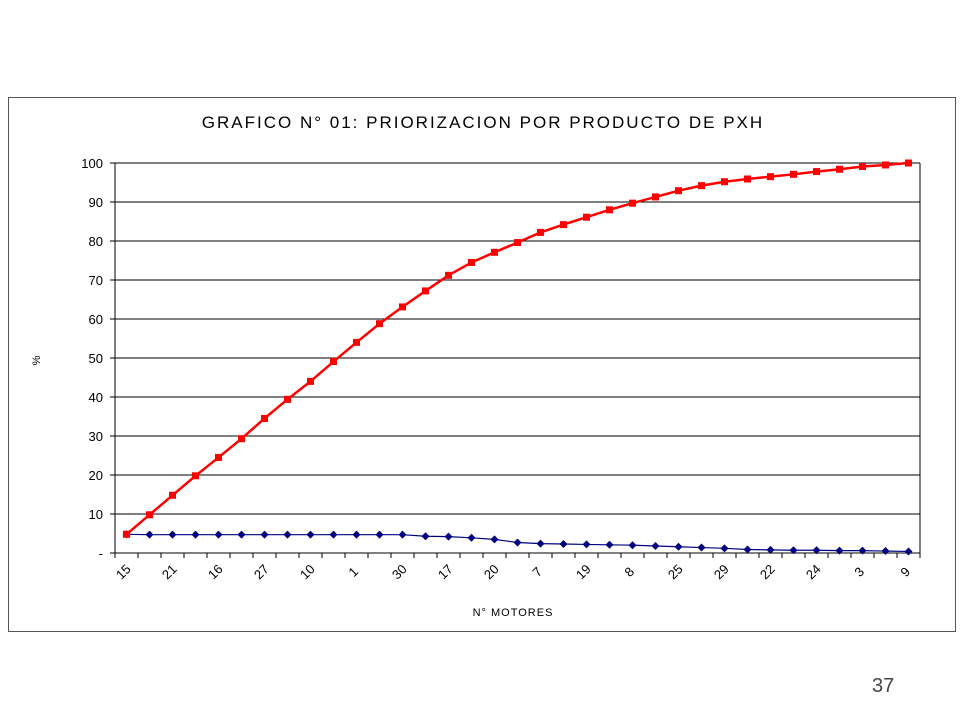  What do you see at coordinates (96, 358) in the screenshot?
I see `y-tick-label: 50` at bounding box center [96, 358].